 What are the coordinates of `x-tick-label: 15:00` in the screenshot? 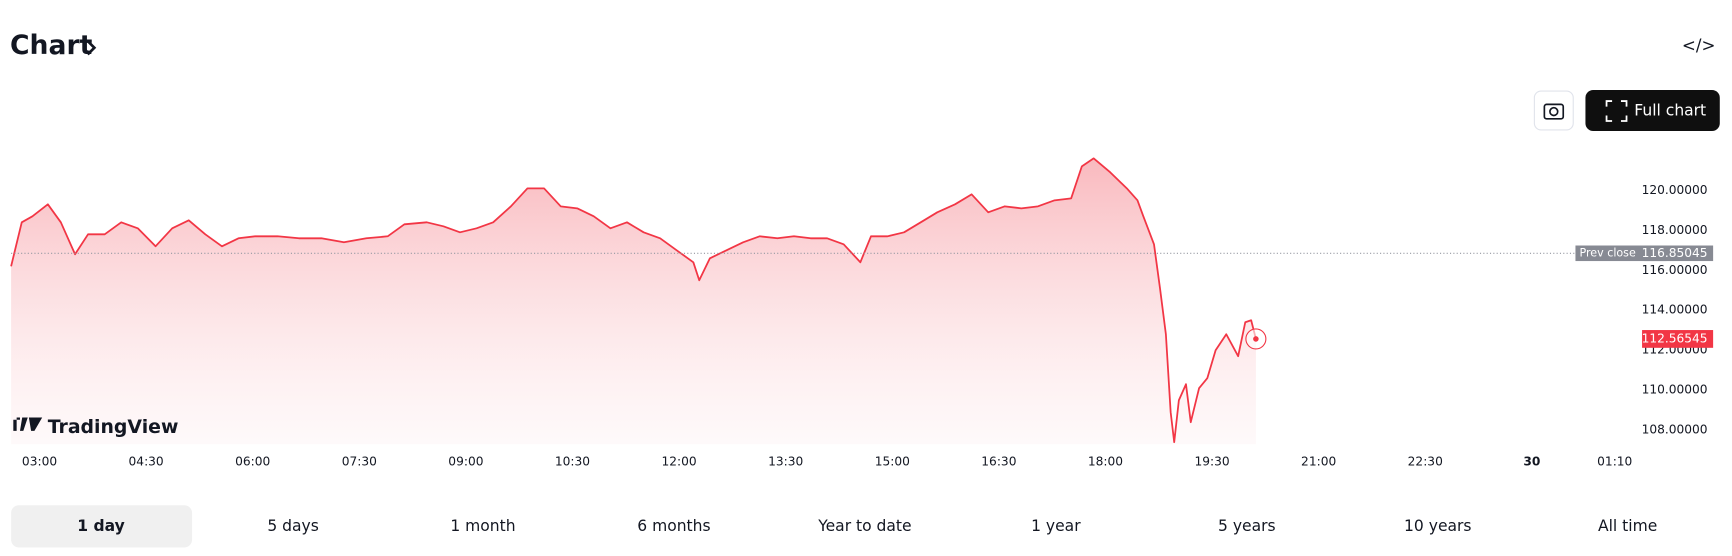 It's located at (892, 461).